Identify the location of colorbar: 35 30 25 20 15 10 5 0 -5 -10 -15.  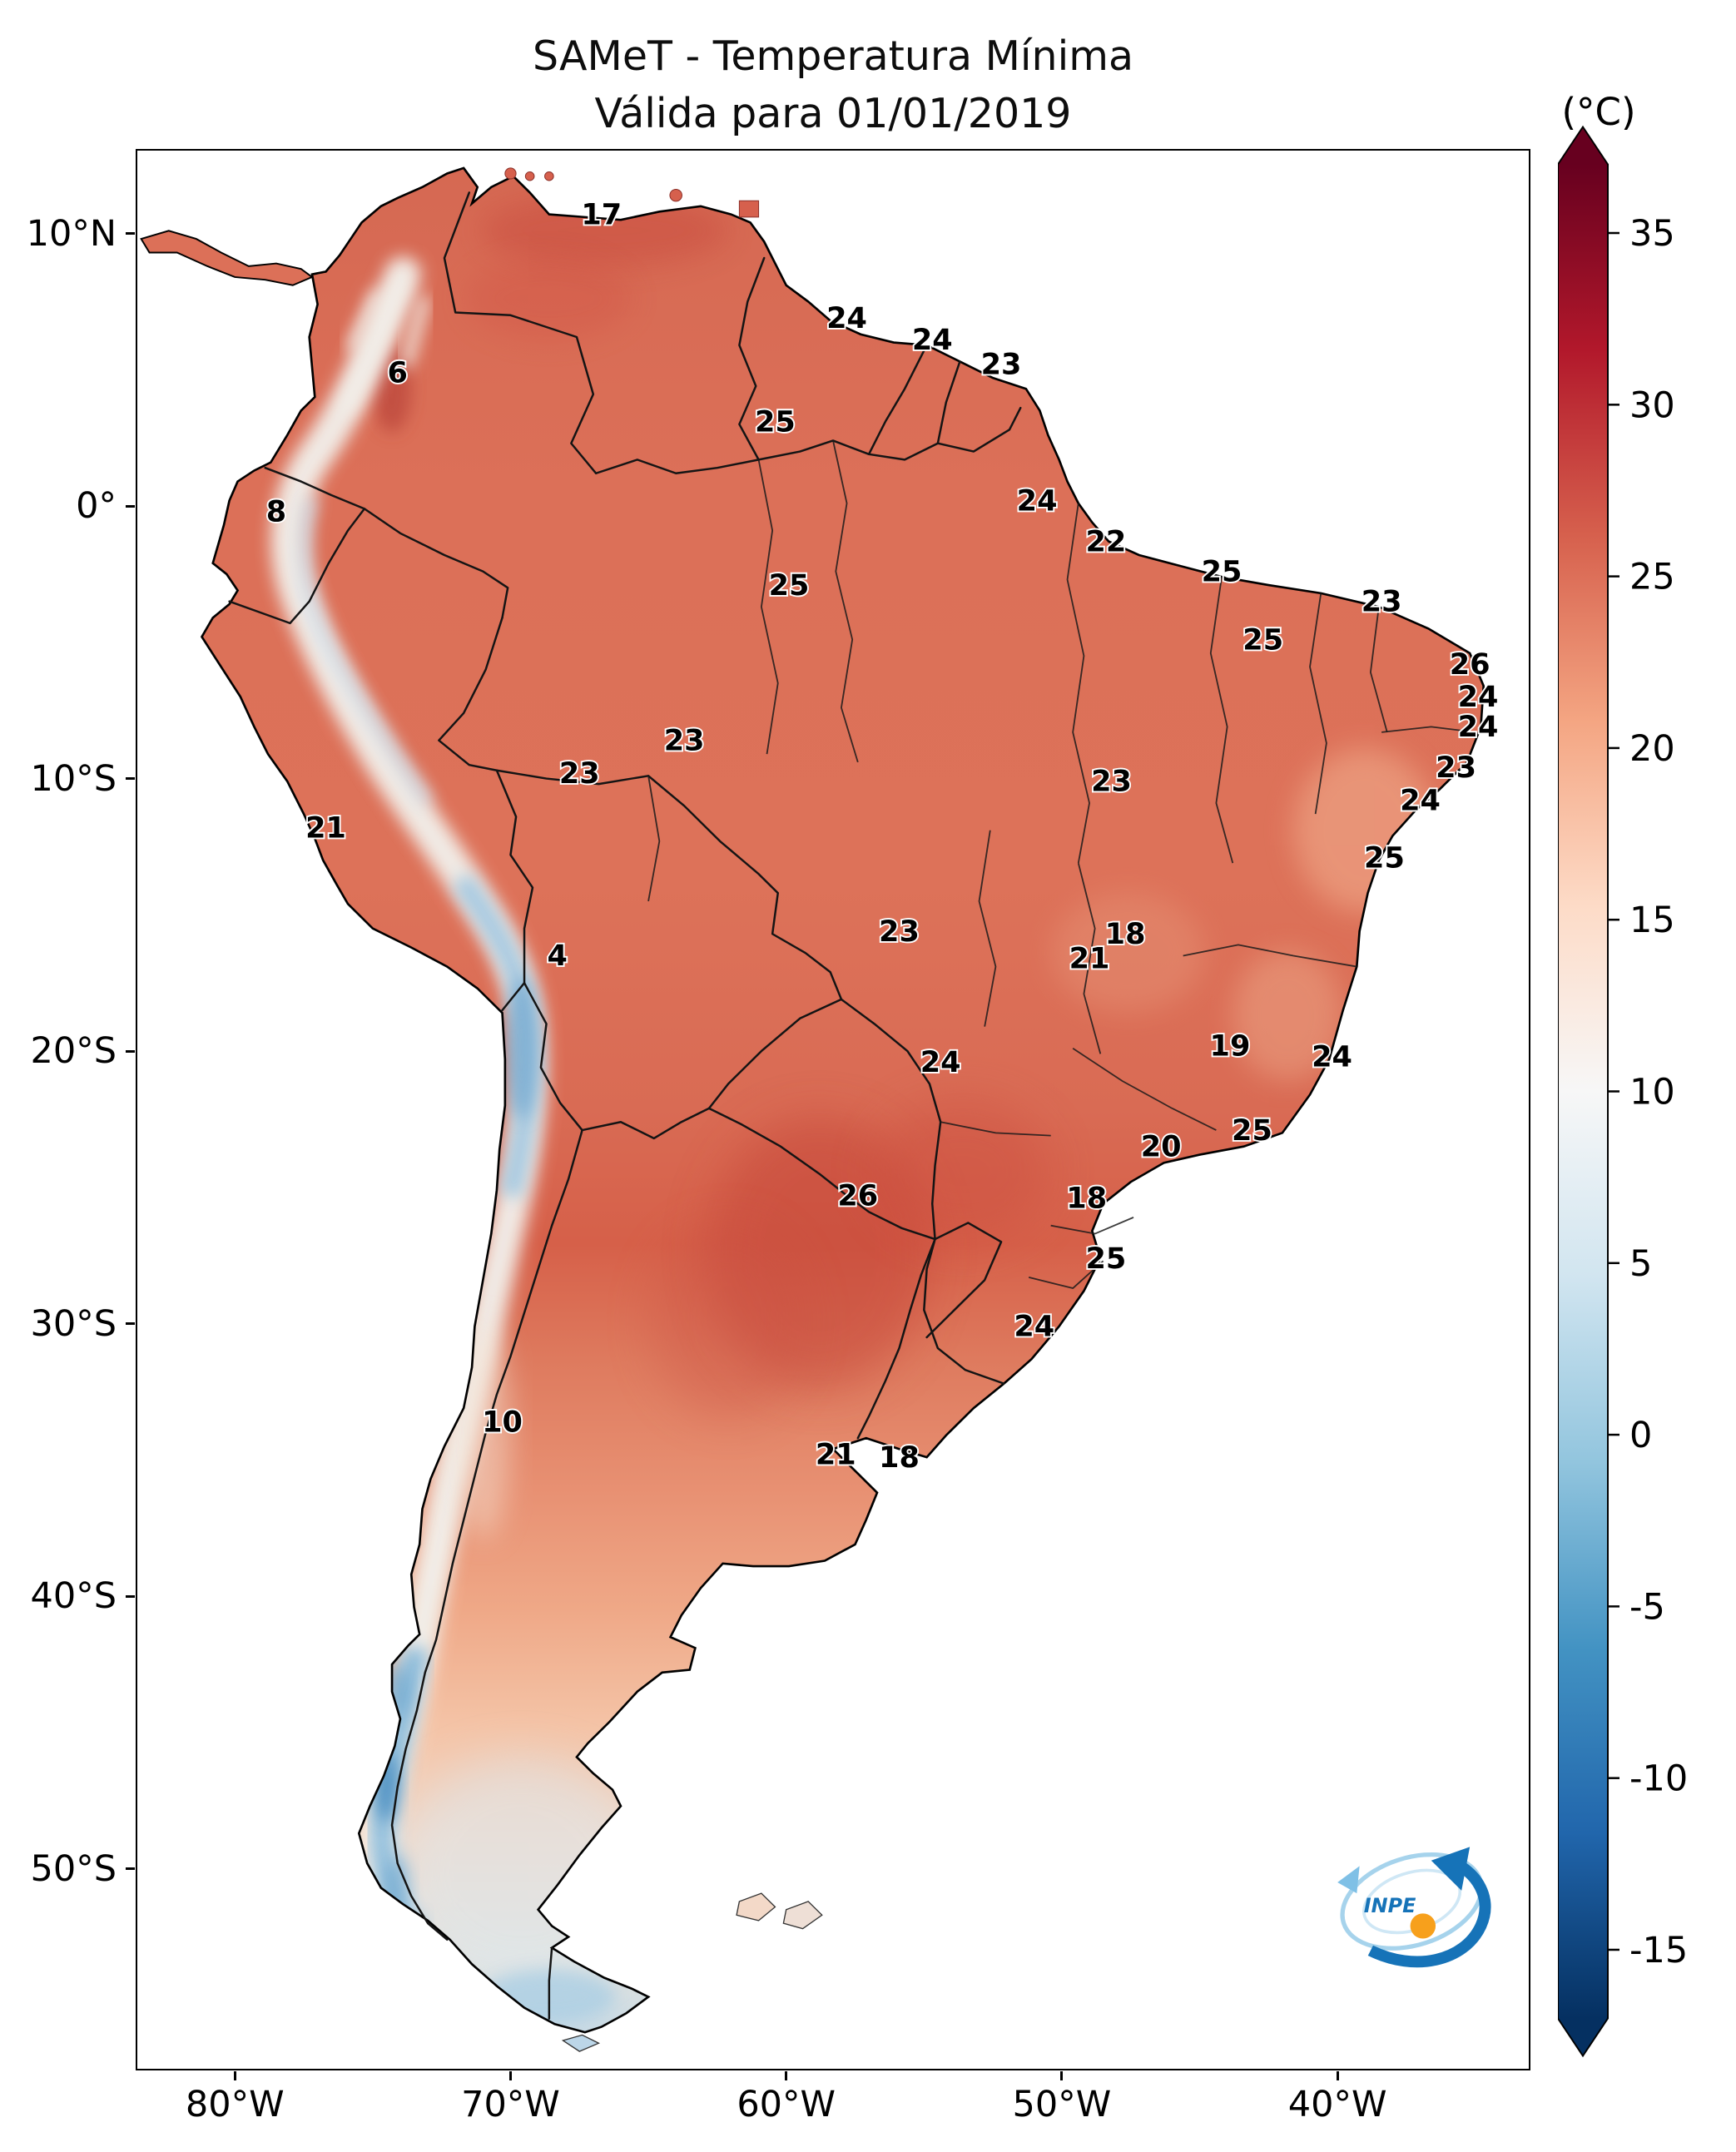
(1623, 1091).